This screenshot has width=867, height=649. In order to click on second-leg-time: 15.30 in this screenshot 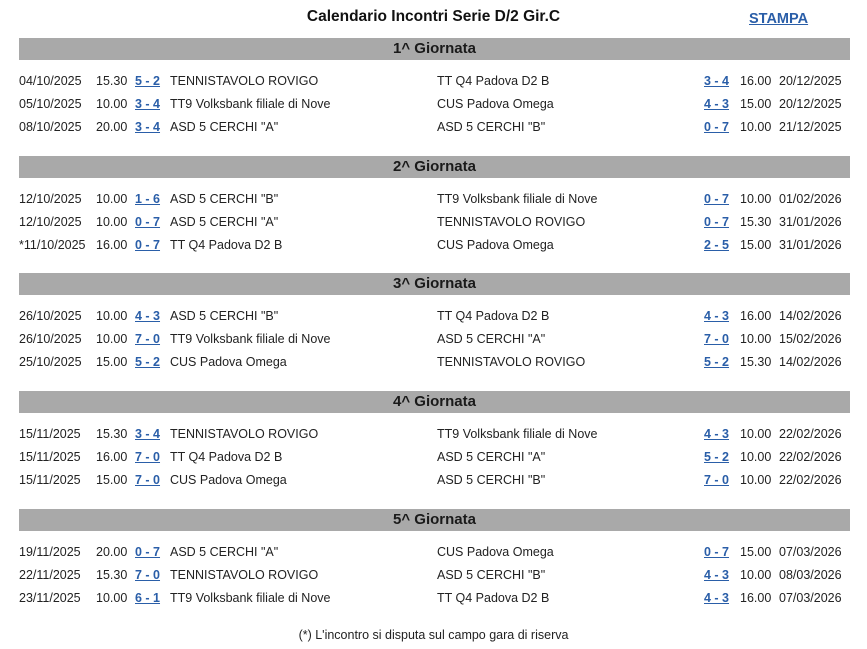, I will do `click(756, 222)`.